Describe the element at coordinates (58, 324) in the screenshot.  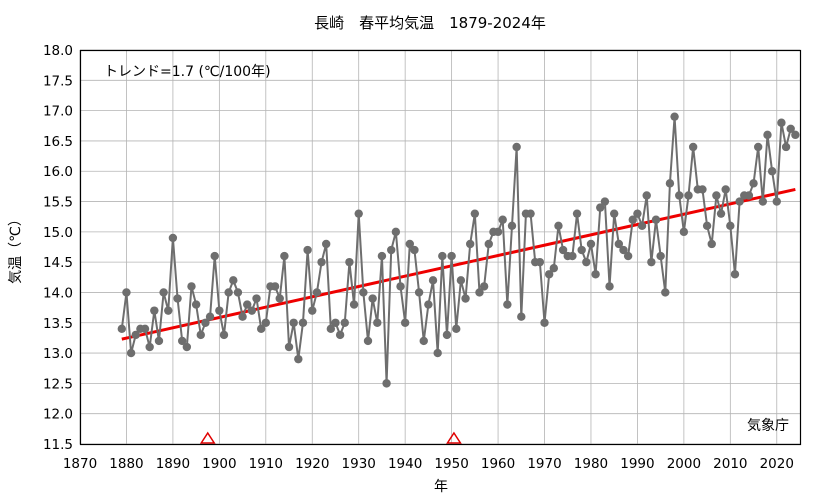
I see `y-tick-label: 13.5` at that location.